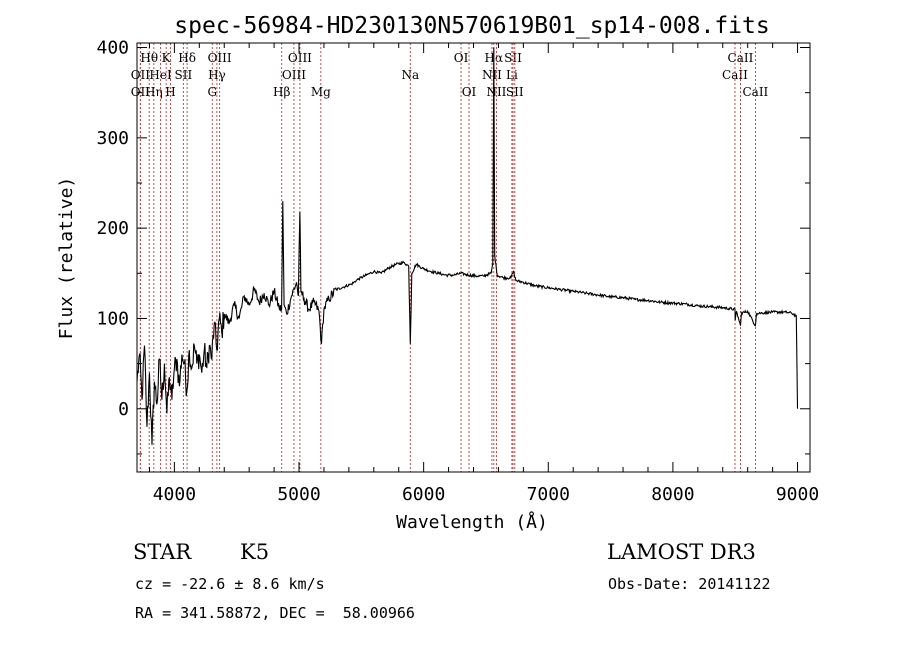 This screenshot has height=649, width=900. I want to click on x-tick-label: 4000, so click(174, 494).